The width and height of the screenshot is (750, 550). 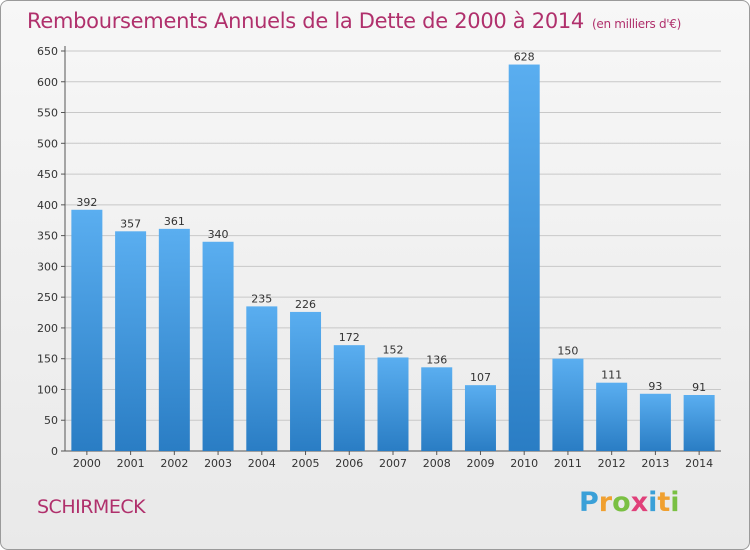 What do you see at coordinates (699, 463) in the screenshot?
I see `x-tick-label: 2014` at bounding box center [699, 463].